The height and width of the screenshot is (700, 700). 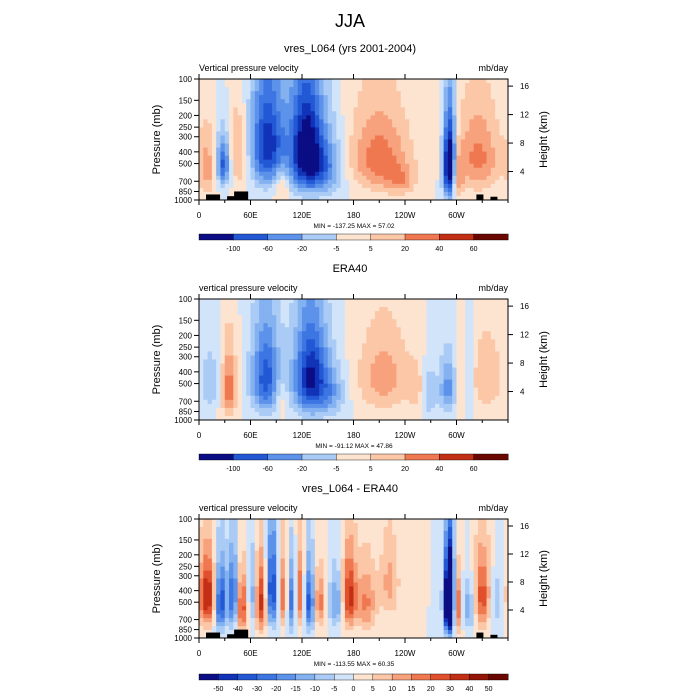 What do you see at coordinates (524, 335) in the screenshot?
I see `y2-tick-label: 12` at bounding box center [524, 335].